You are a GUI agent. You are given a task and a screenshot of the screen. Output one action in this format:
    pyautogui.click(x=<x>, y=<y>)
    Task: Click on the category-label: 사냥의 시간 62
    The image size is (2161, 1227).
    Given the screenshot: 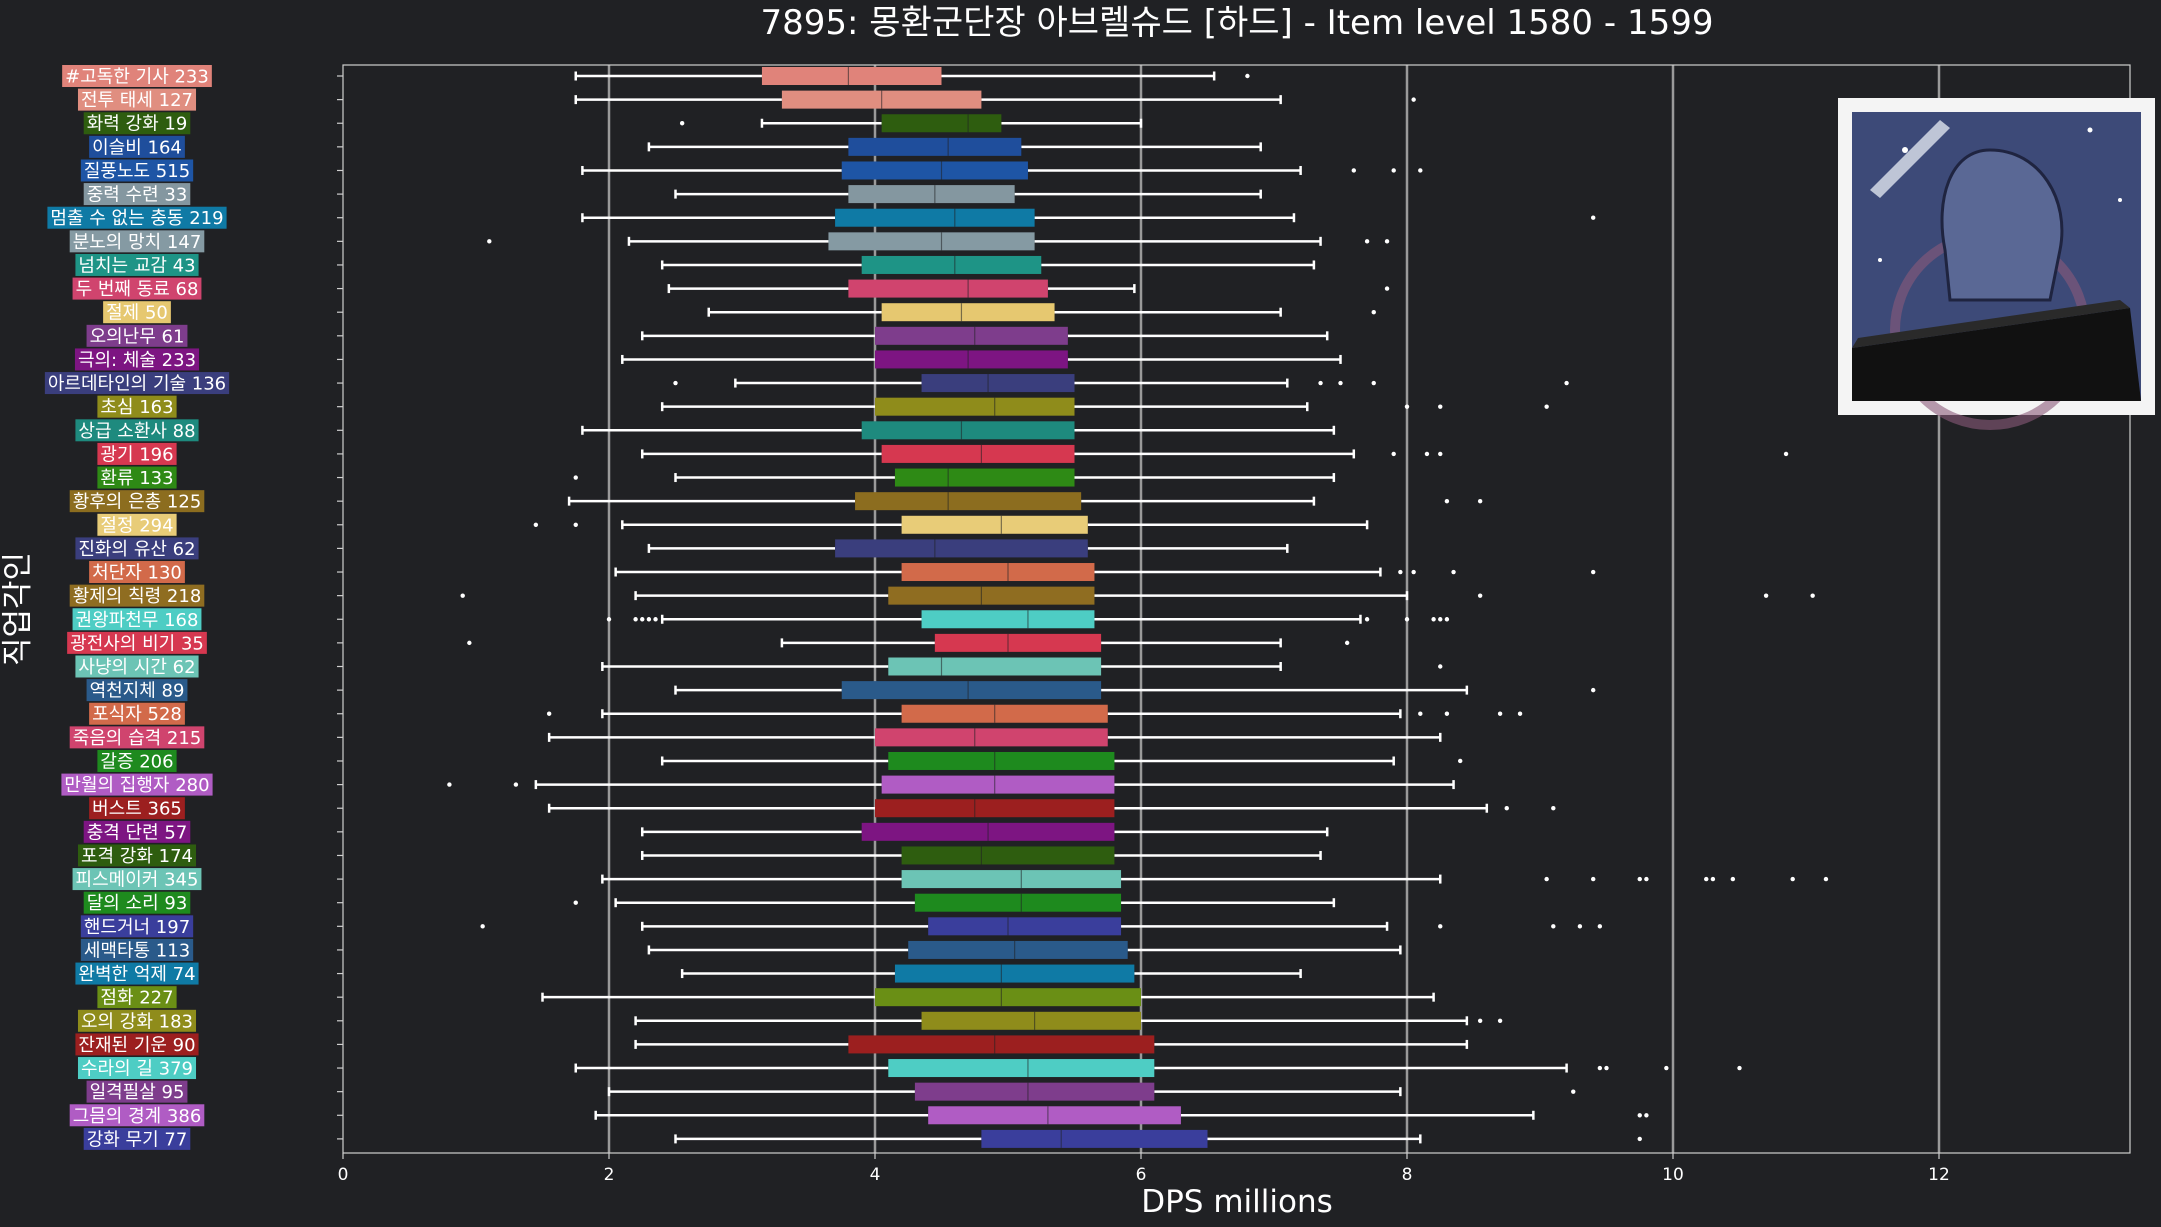 What is the action you would take?
    pyautogui.click(x=136, y=667)
    